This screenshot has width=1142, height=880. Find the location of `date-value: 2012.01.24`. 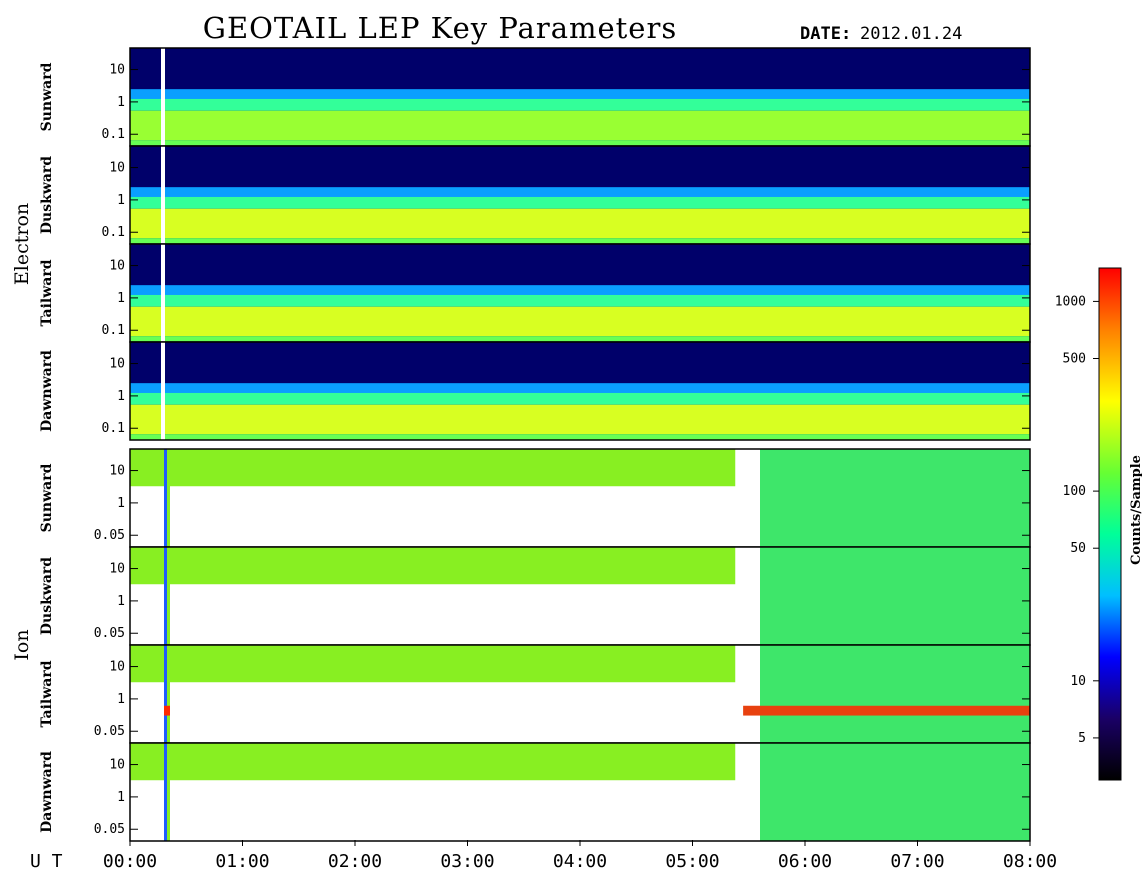

date-value: 2012.01.24 is located at coordinates (911, 34).